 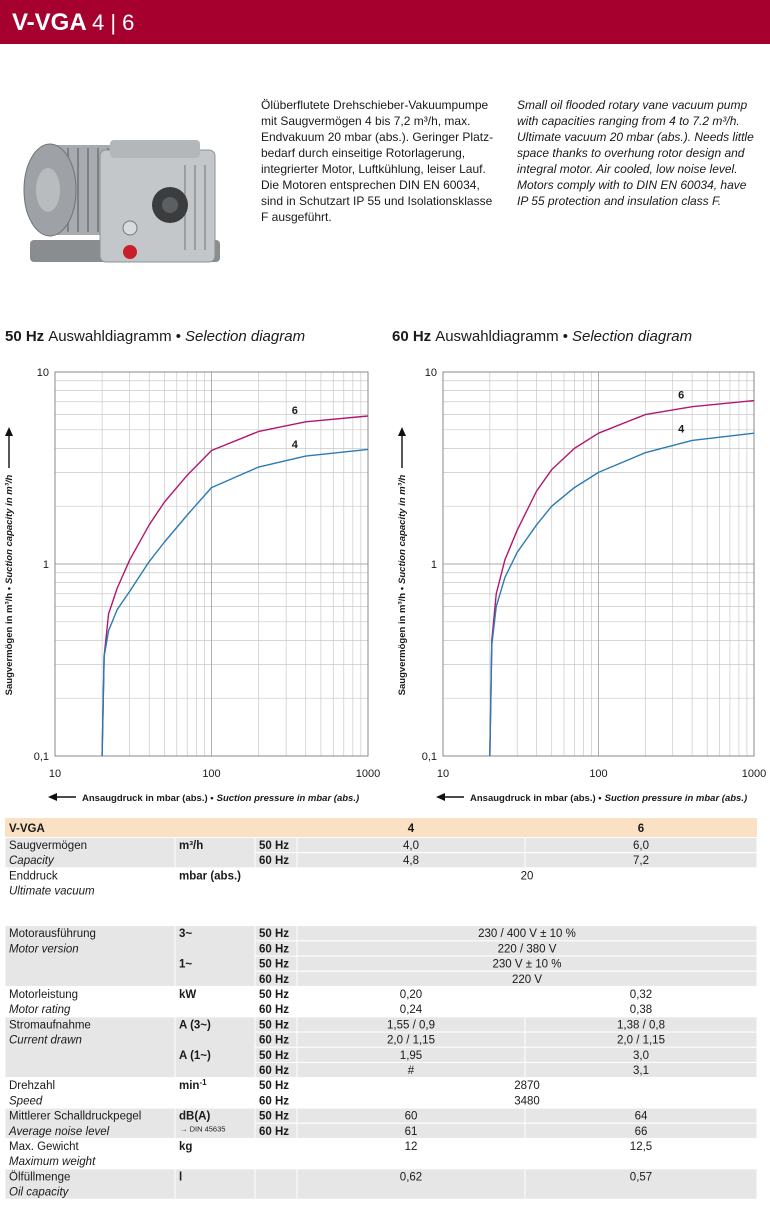 I want to click on series-line, so click(x=235, y=586).